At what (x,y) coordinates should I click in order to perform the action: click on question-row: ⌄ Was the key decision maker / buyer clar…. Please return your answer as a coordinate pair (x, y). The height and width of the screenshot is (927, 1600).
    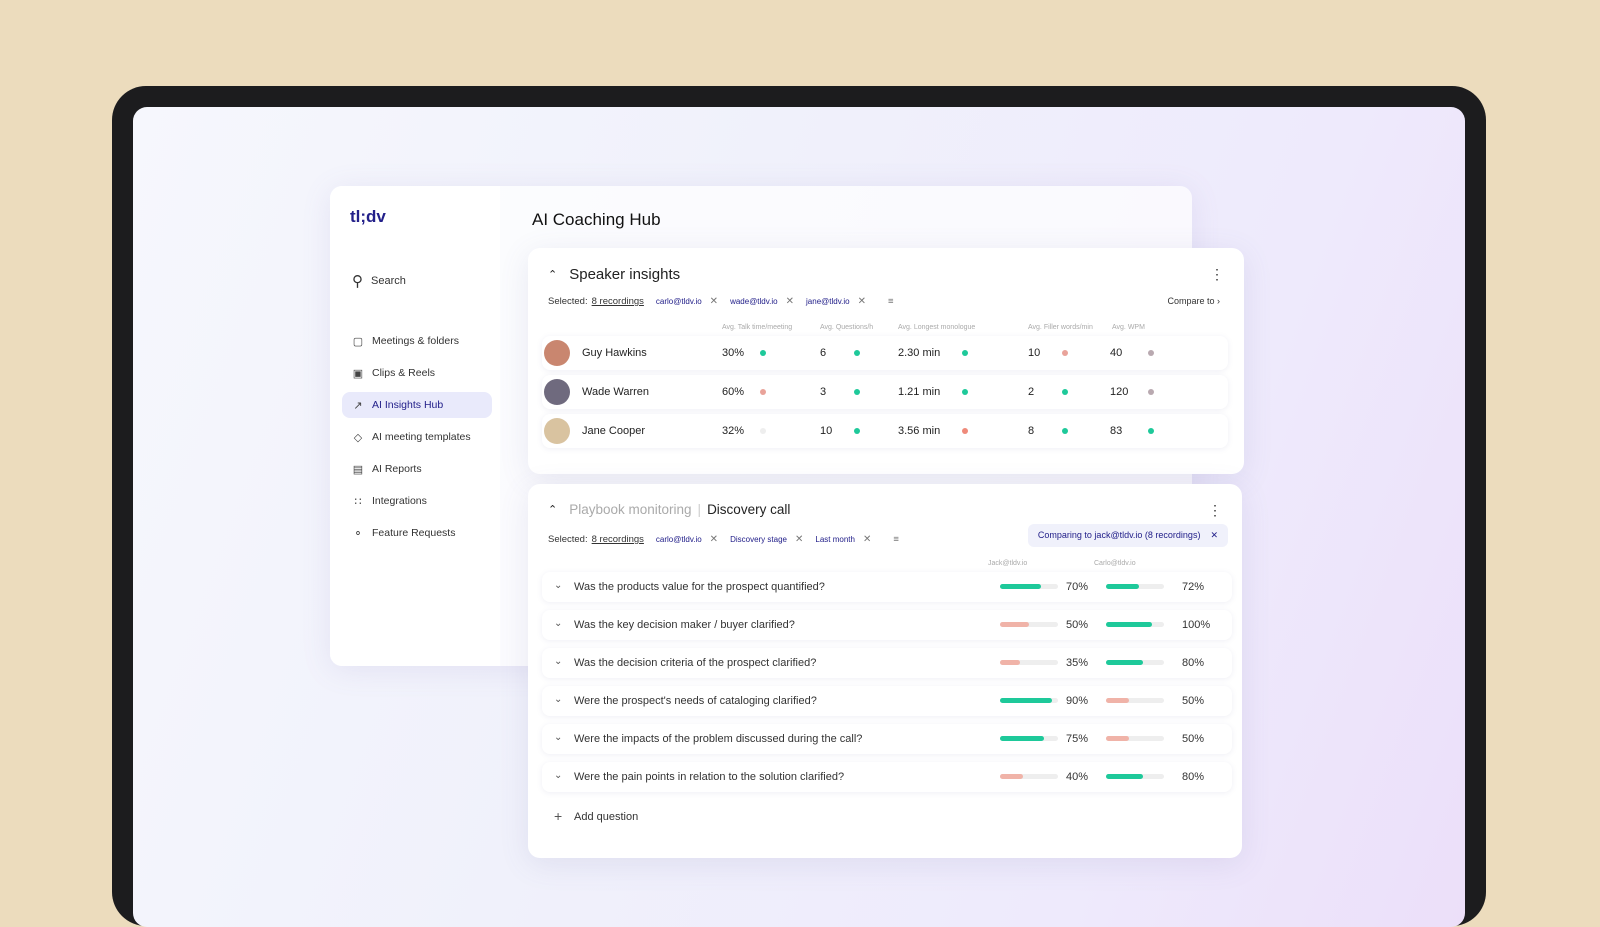
    Looking at the image, I should click on (887, 625).